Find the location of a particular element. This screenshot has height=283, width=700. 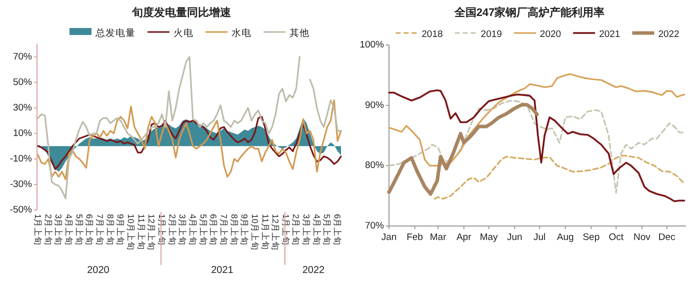

legend-label: 水电 is located at coordinates (242, 33).